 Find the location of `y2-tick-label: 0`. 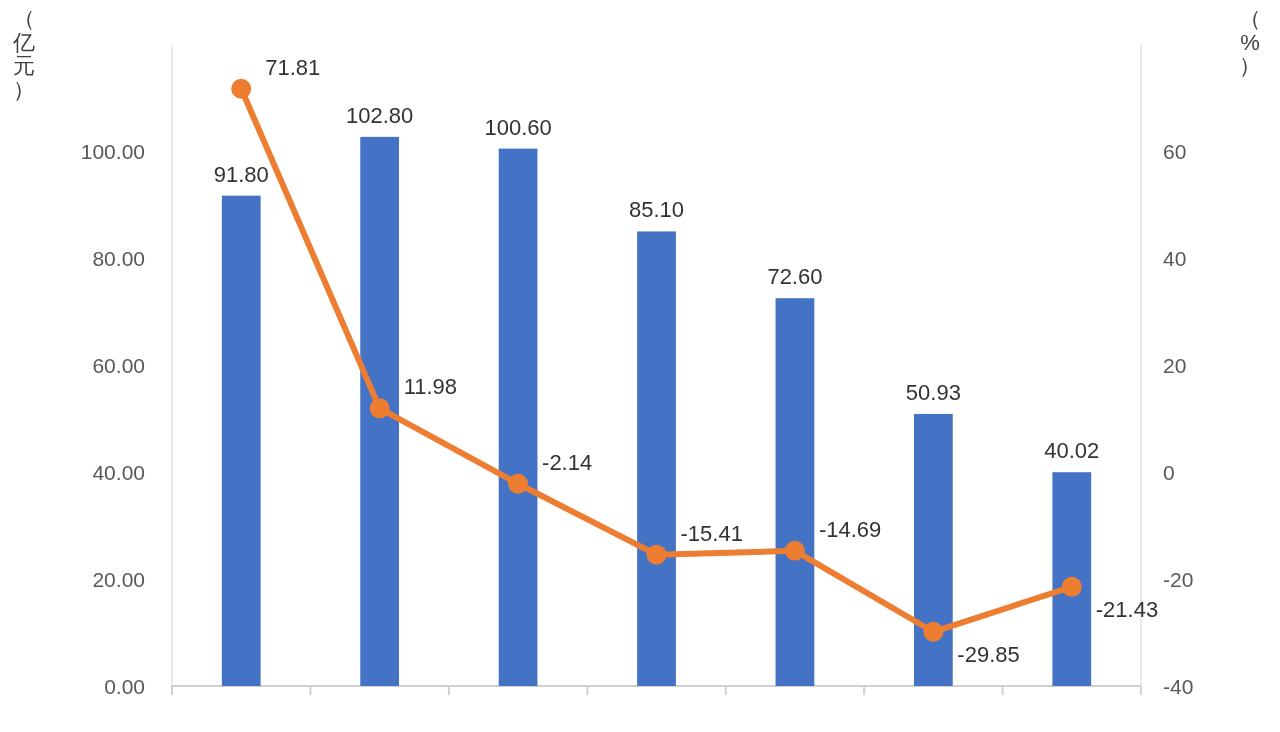

y2-tick-label: 0 is located at coordinates (1169, 472).